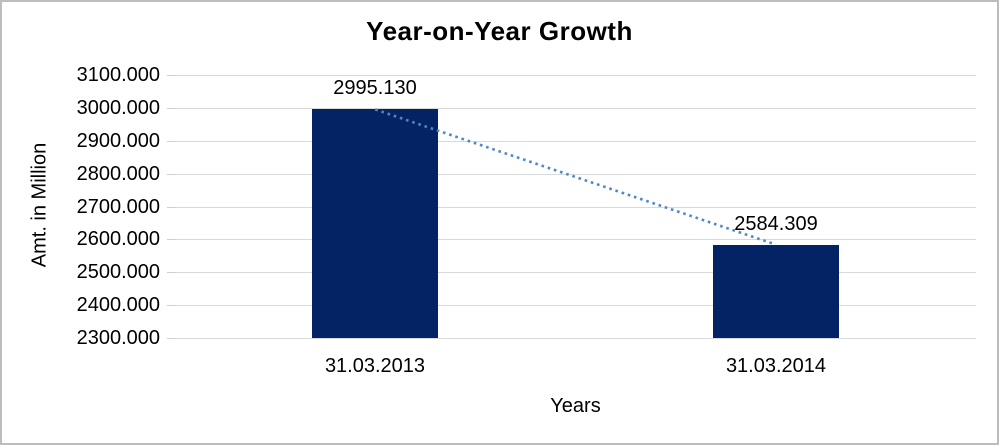 The image size is (999, 445). Describe the element at coordinates (118, 272) in the screenshot. I see `y-tick-label: 2500.000` at that location.